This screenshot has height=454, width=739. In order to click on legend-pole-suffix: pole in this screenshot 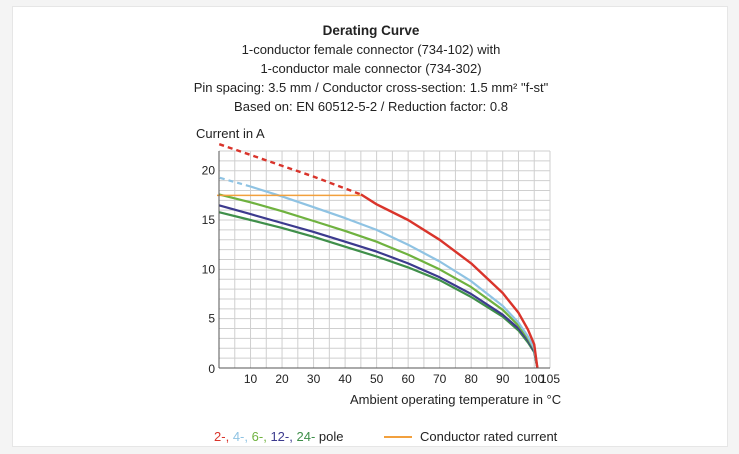, I will do `click(331, 436)`.